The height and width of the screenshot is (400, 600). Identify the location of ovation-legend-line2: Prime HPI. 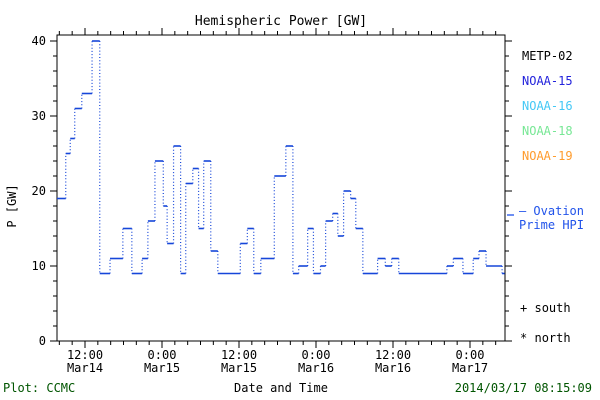
(551, 225).